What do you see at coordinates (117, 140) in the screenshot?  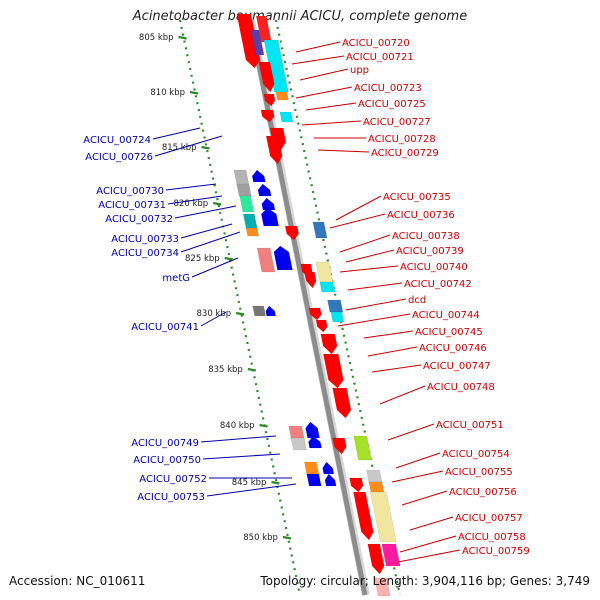 I see `gene-label-reverse: ACICU_00724` at bounding box center [117, 140].